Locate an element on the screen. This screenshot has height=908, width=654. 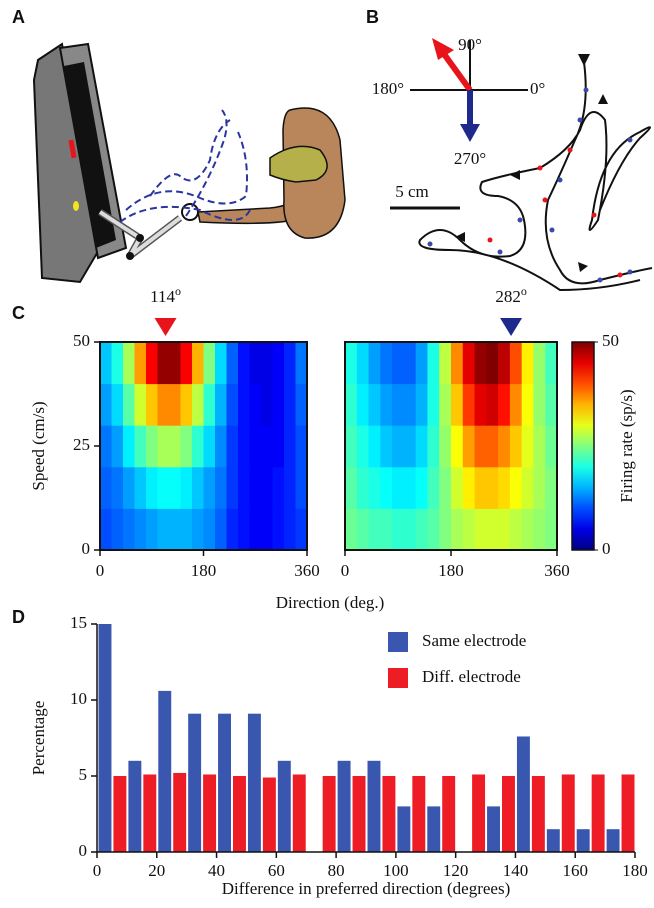
label-value: 114 is located at coordinates (162, 296).